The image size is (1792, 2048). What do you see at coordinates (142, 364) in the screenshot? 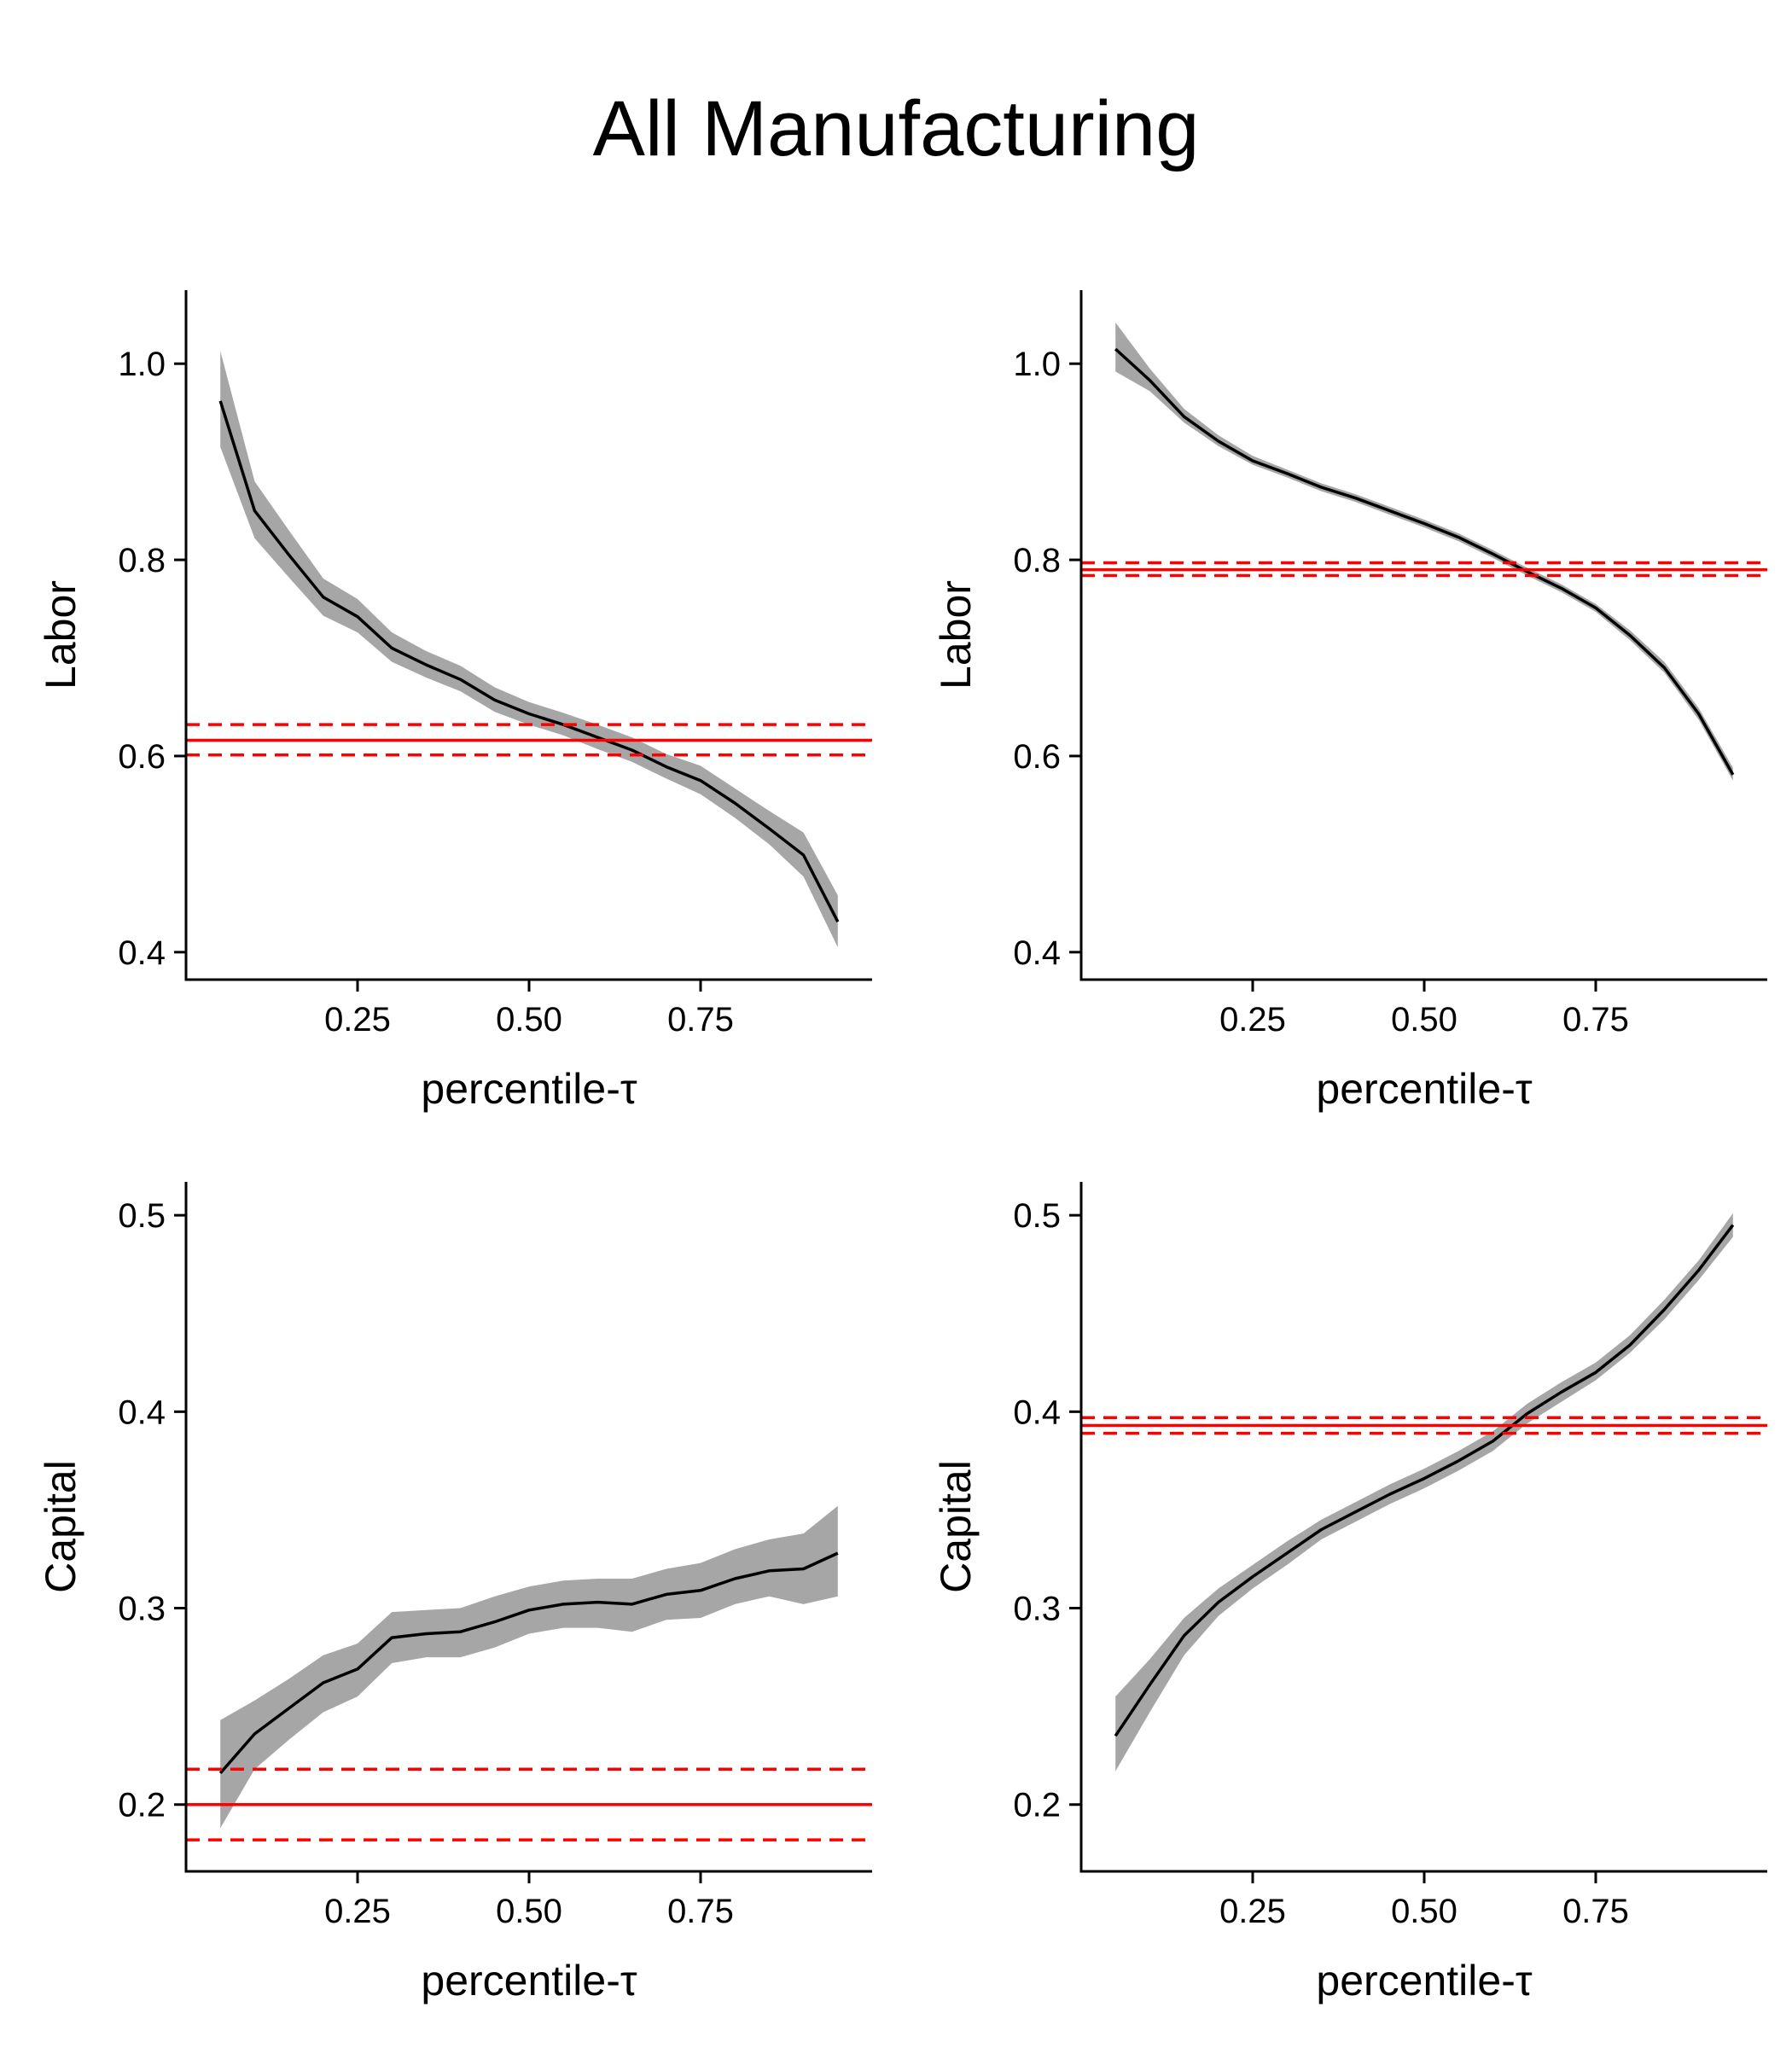
I see `y-tick-label: 1.0` at bounding box center [142, 364].